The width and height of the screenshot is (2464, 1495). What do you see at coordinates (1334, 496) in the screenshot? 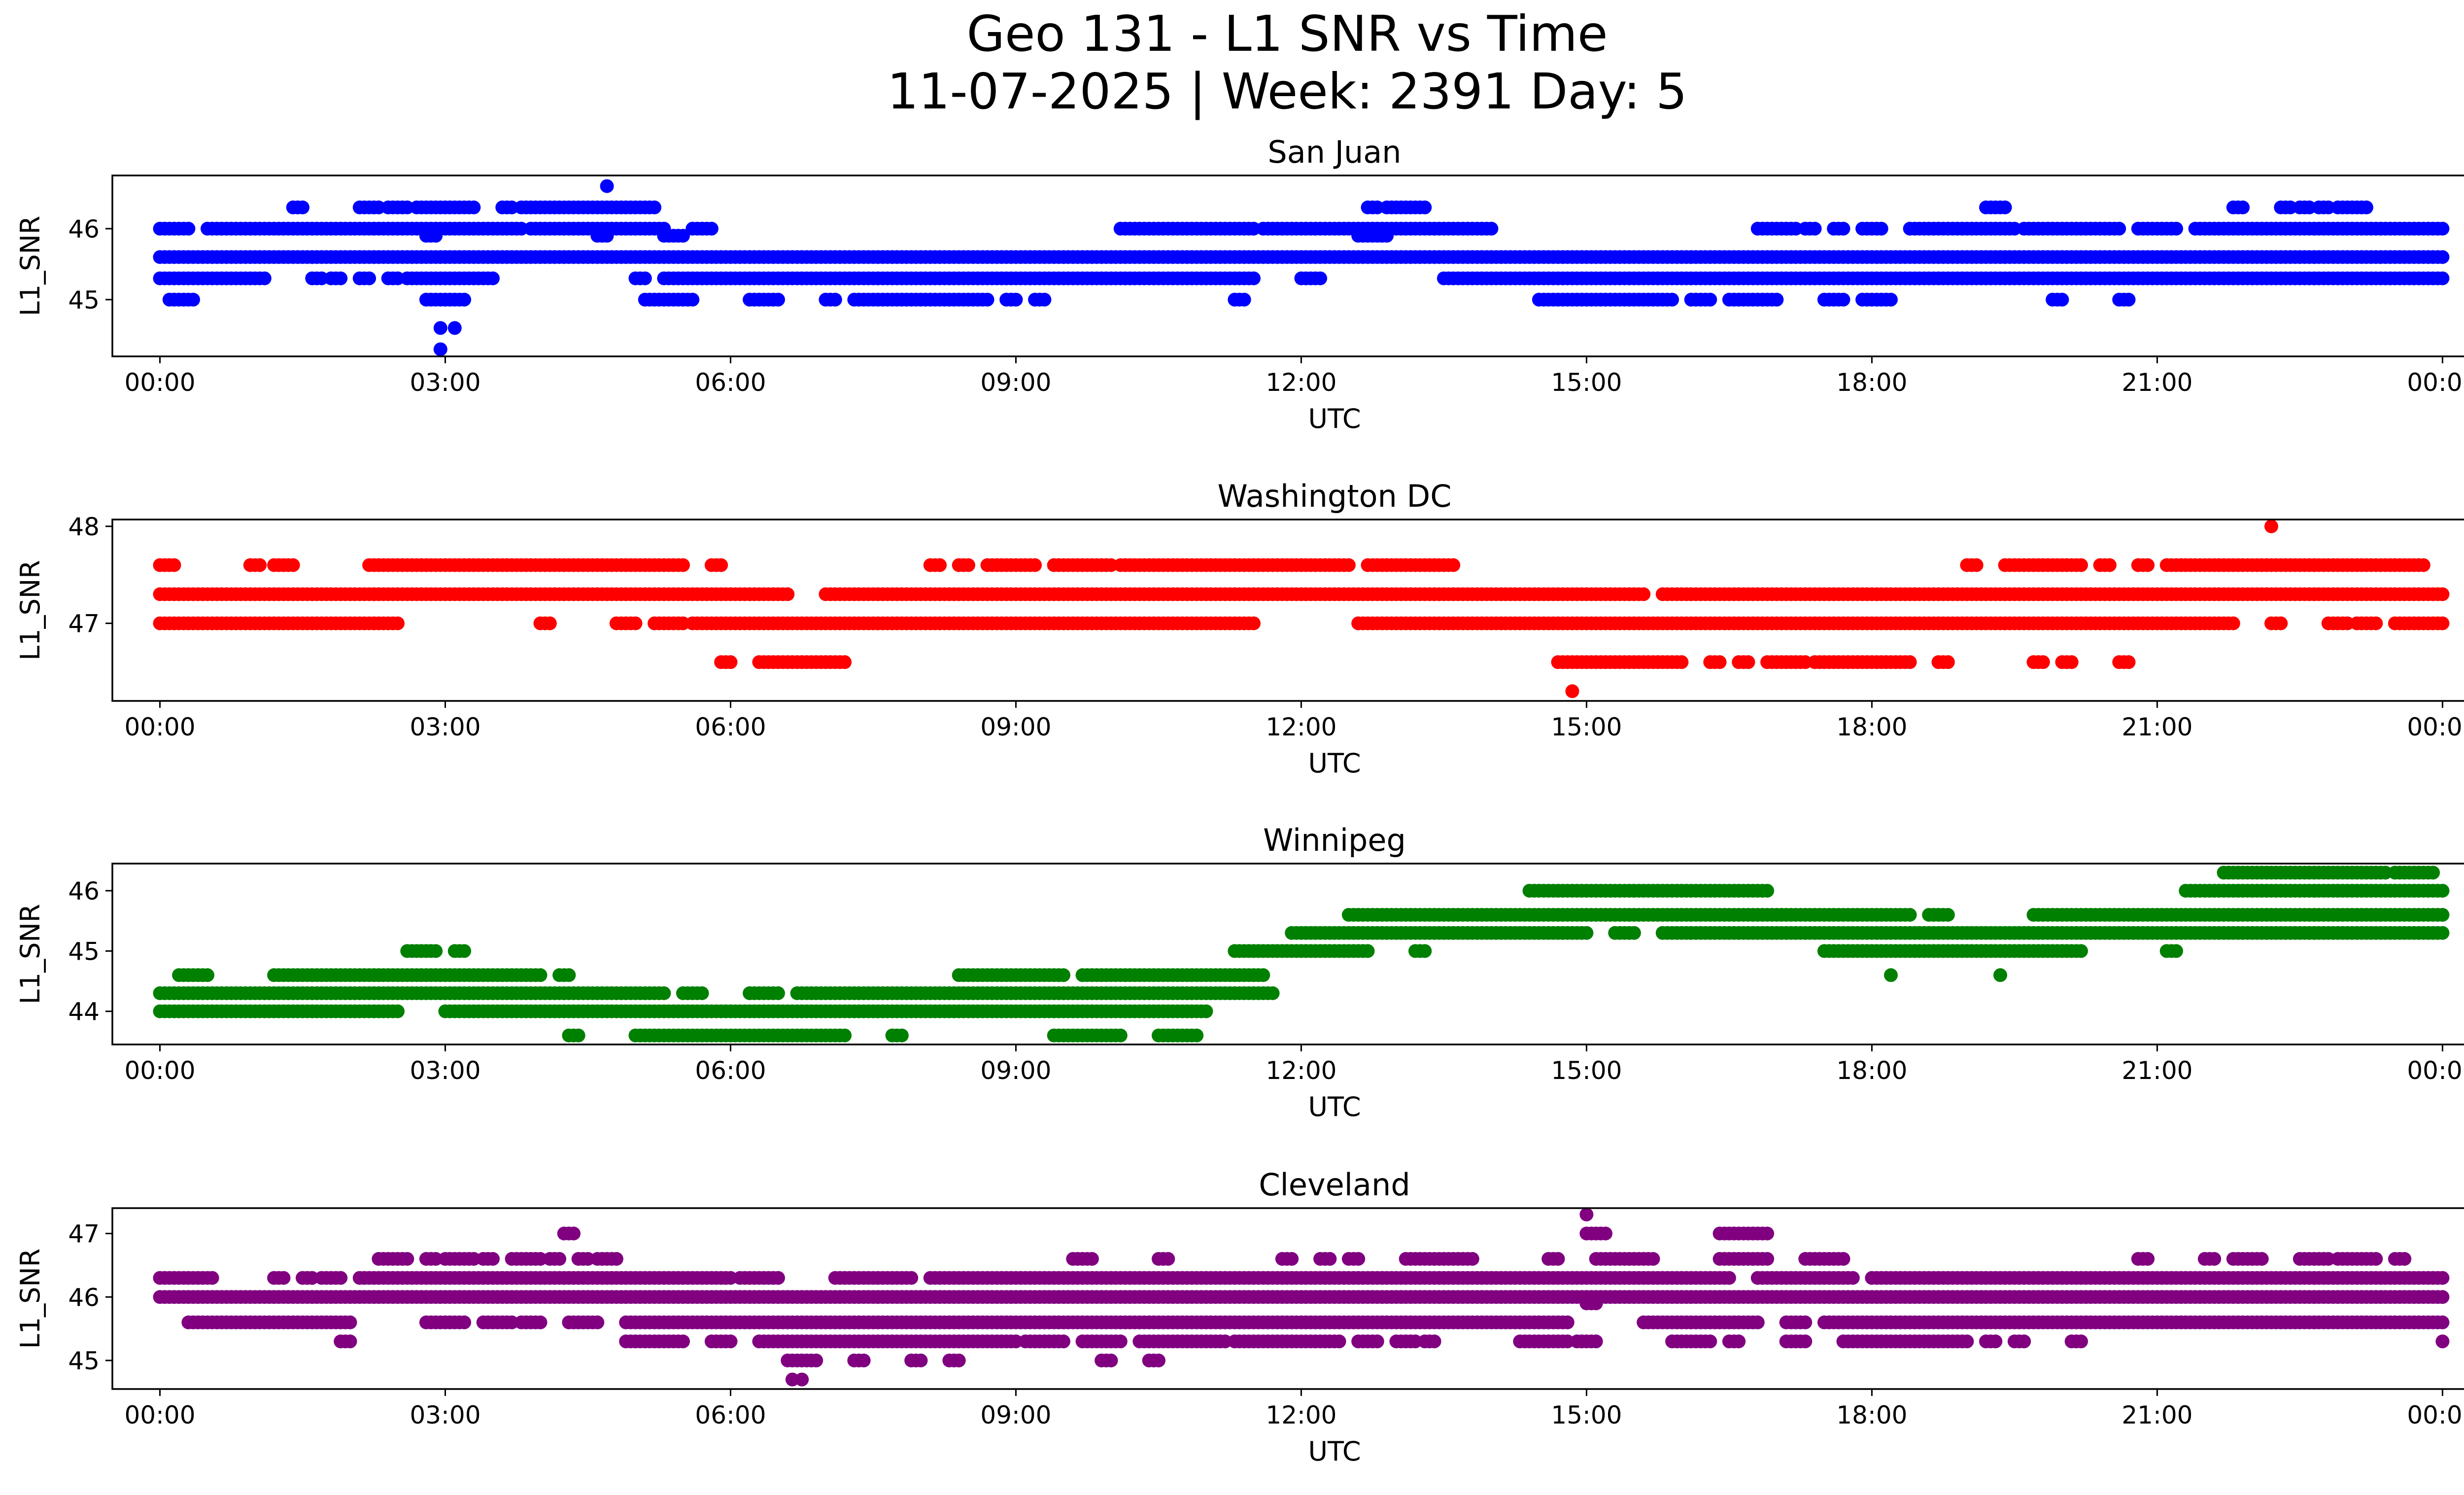
I see `subplot-title: Washington DC` at bounding box center [1334, 496].